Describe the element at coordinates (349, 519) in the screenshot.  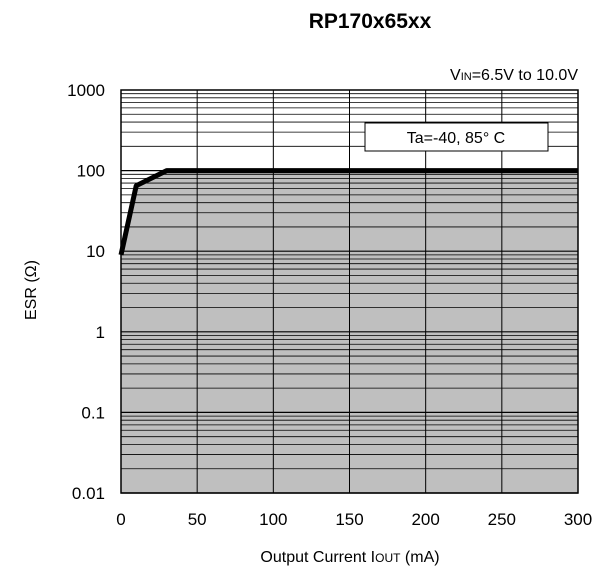
I see `x-tick-label: 150` at that location.